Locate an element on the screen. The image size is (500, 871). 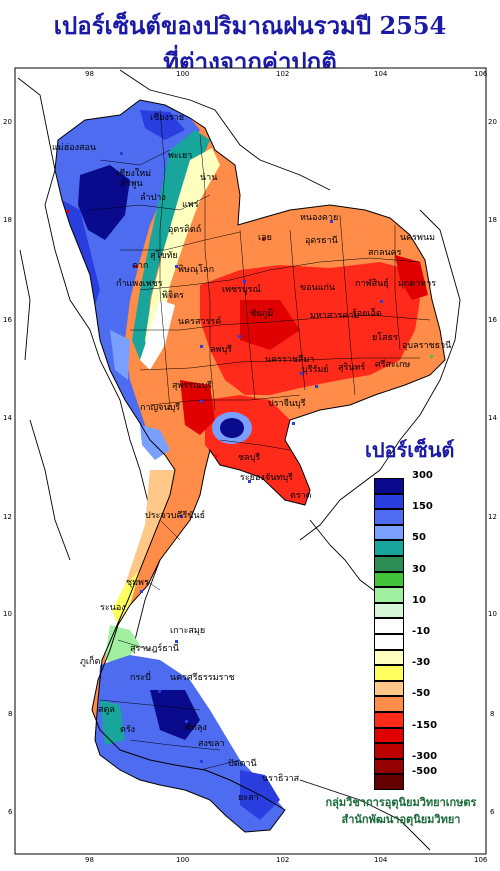
lat-tick: 16 is located at coordinates (7, 320).